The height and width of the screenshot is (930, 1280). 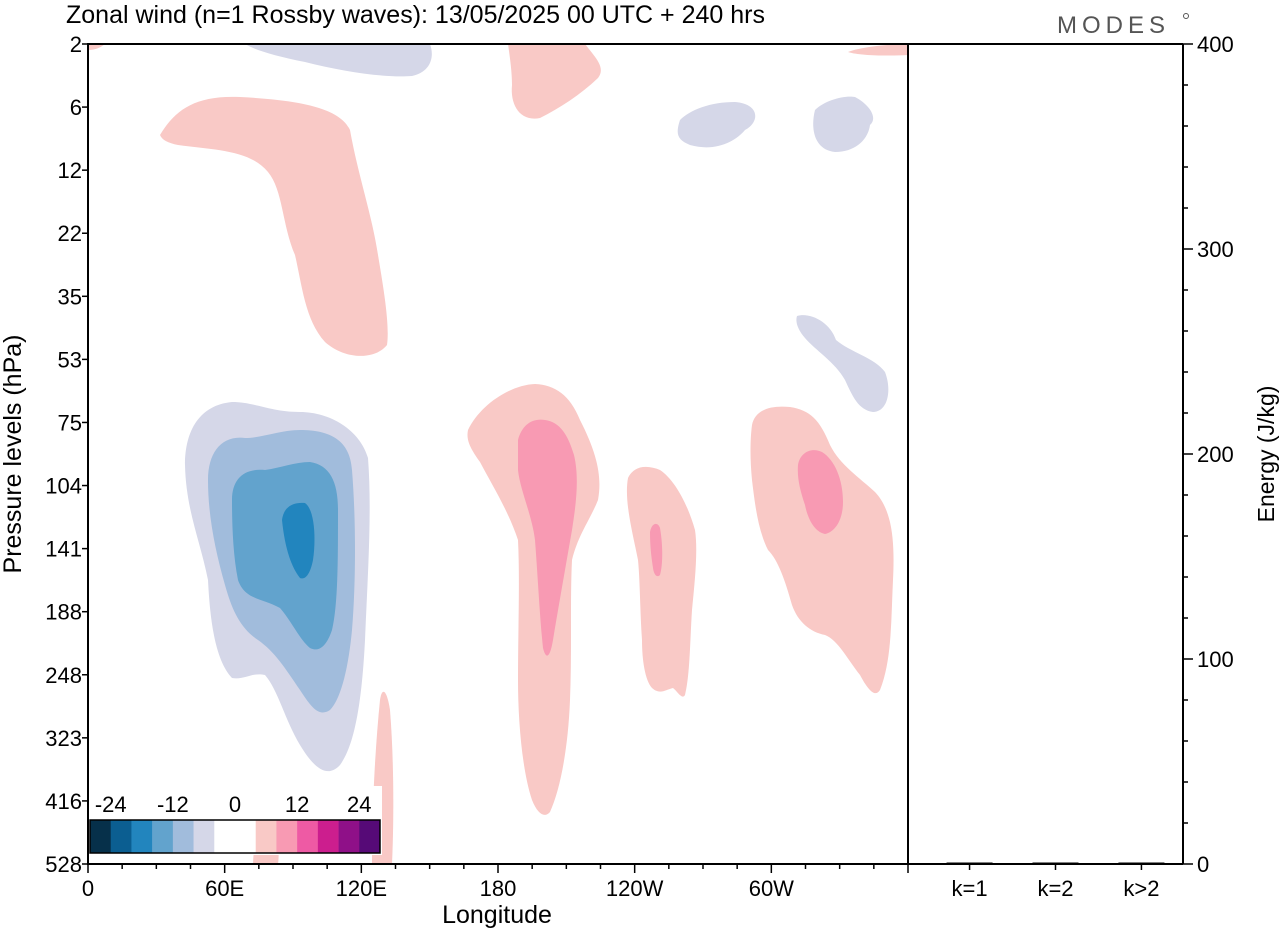 What do you see at coordinates (554, 81) in the screenshot?
I see `positive-contour-top-center` at bounding box center [554, 81].